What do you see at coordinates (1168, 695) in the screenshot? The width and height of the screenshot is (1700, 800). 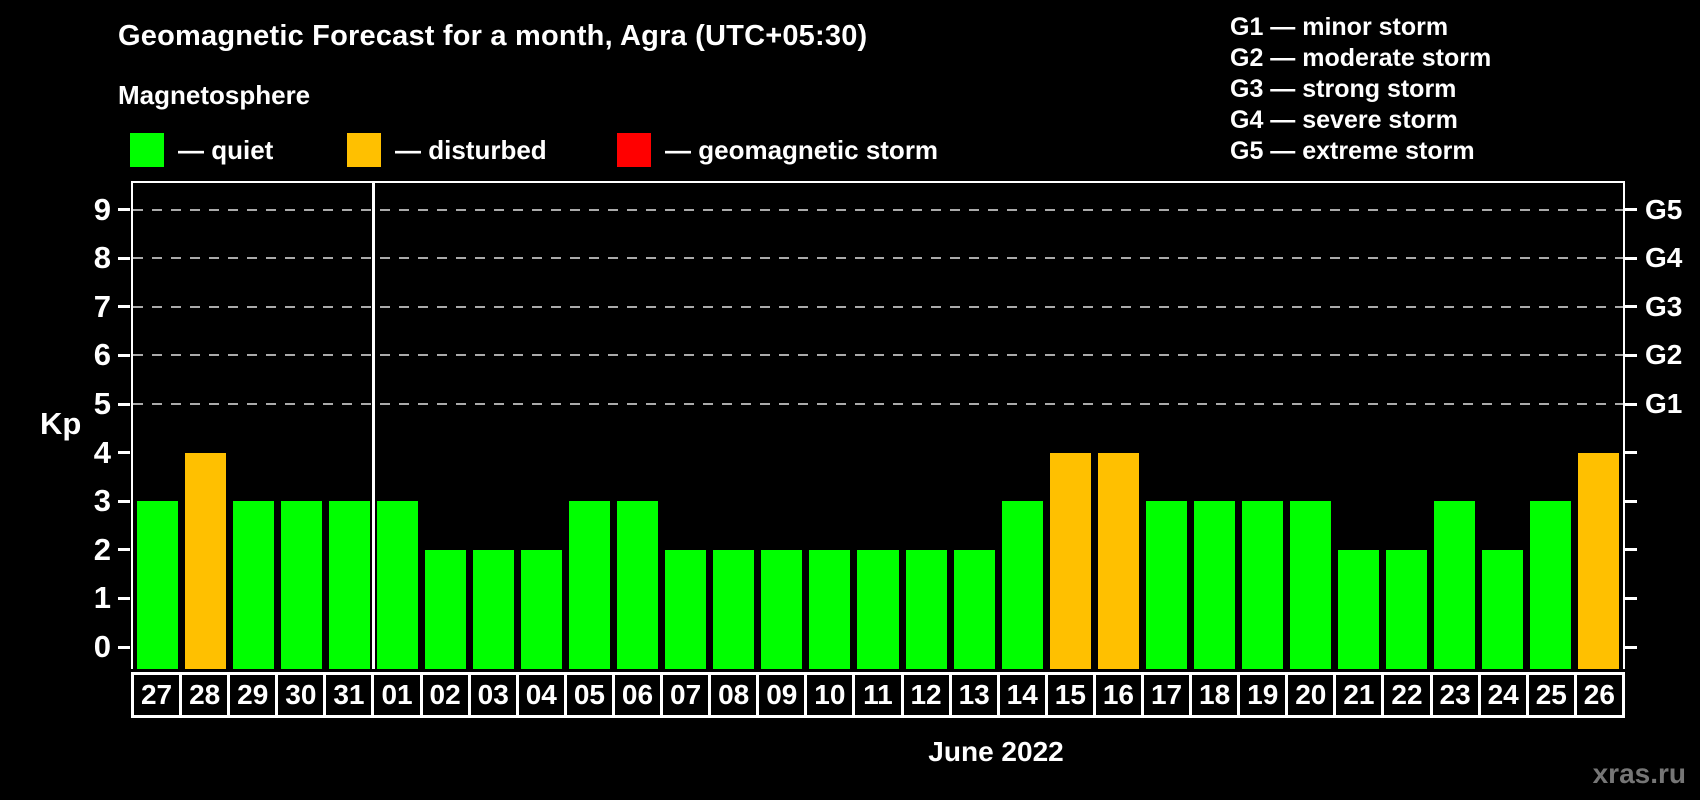 I see `day-label-17: 17` at bounding box center [1168, 695].